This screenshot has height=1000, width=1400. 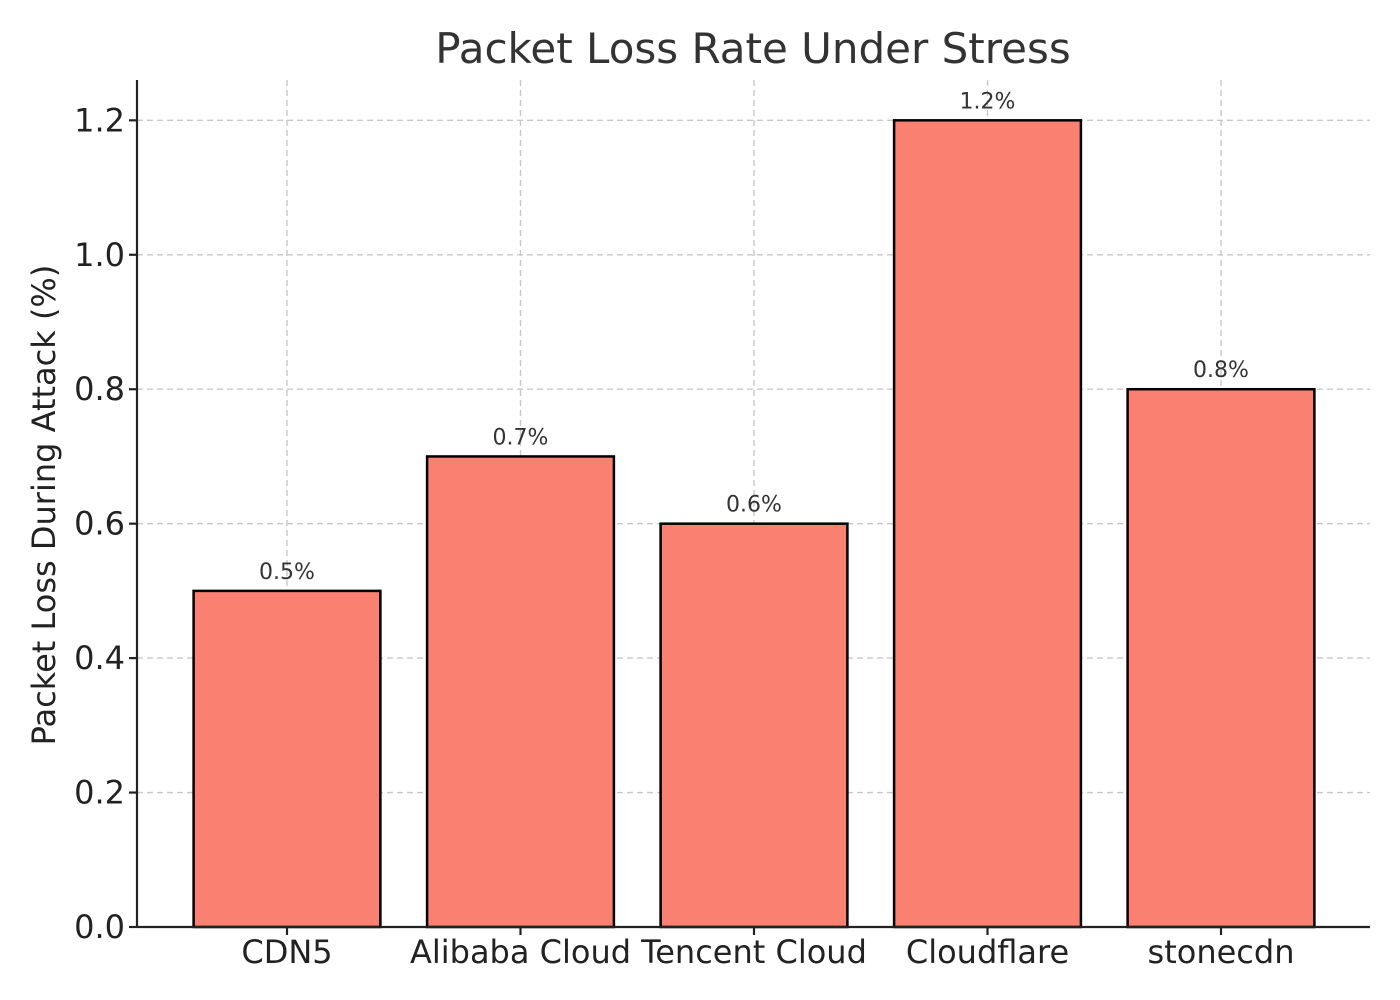 I want to click on y-tick-label: 0.0, so click(x=99, y=927).